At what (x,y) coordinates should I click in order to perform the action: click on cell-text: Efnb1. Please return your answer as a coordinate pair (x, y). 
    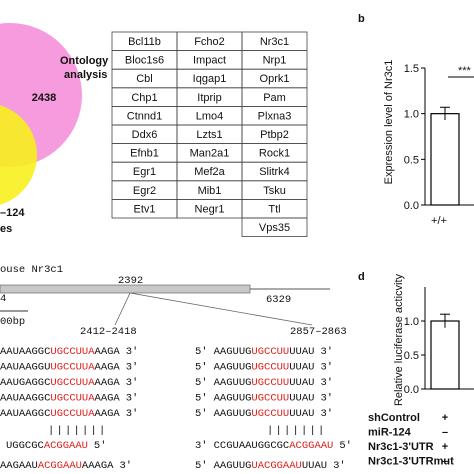
    Looking at the image, I should click on (144, 154).